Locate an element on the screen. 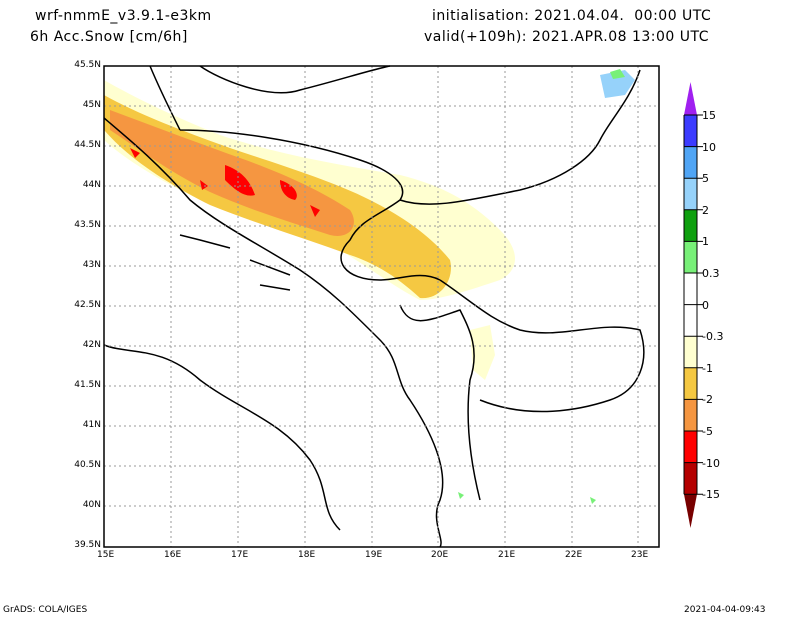  lon-tick-label: 22E is located at coordinates (574, 555).